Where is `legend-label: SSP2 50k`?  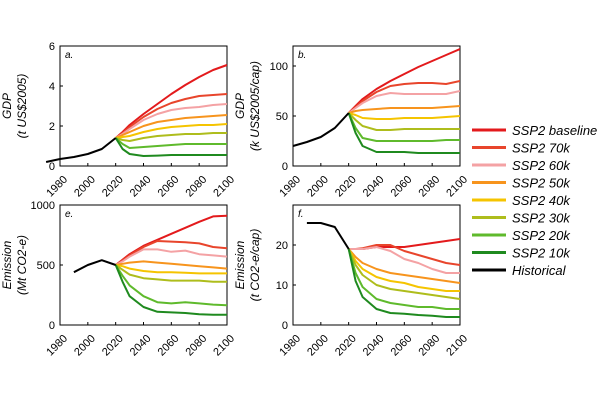 legend-label: SSP2 50k is located at coordinates (541, 183).